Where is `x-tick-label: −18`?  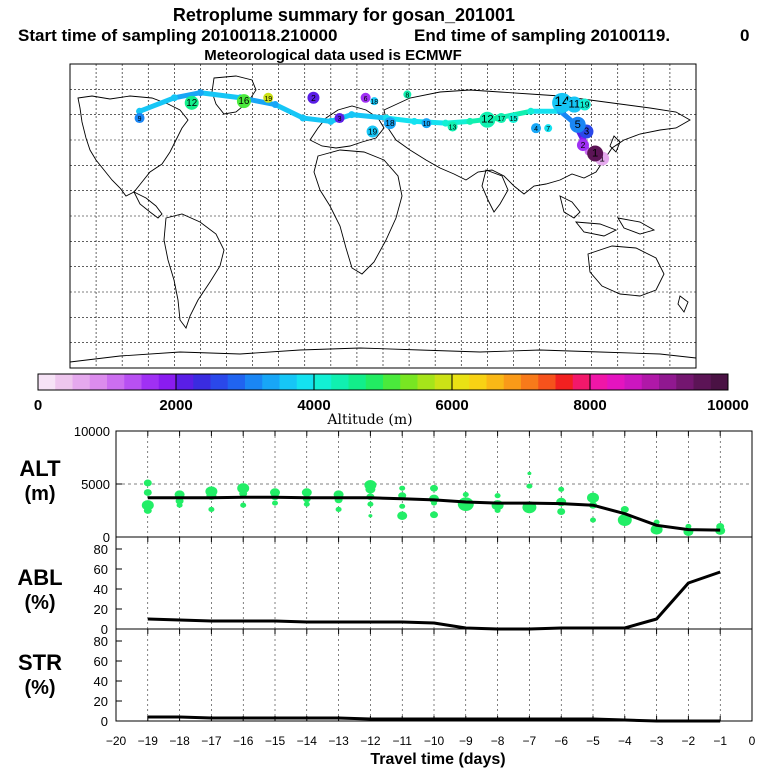 x-tick-label: −18 is located at coordinates (179, 741).